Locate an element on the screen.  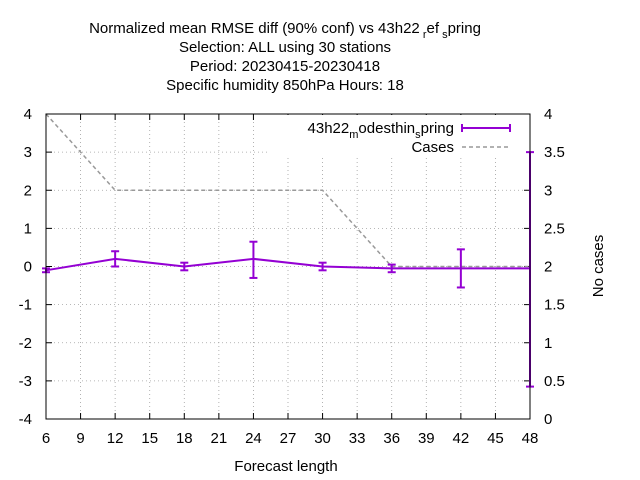
left-axis: -4 -3 -2 -1 0 1 2 3 4 is located at coordinates (35, 267).